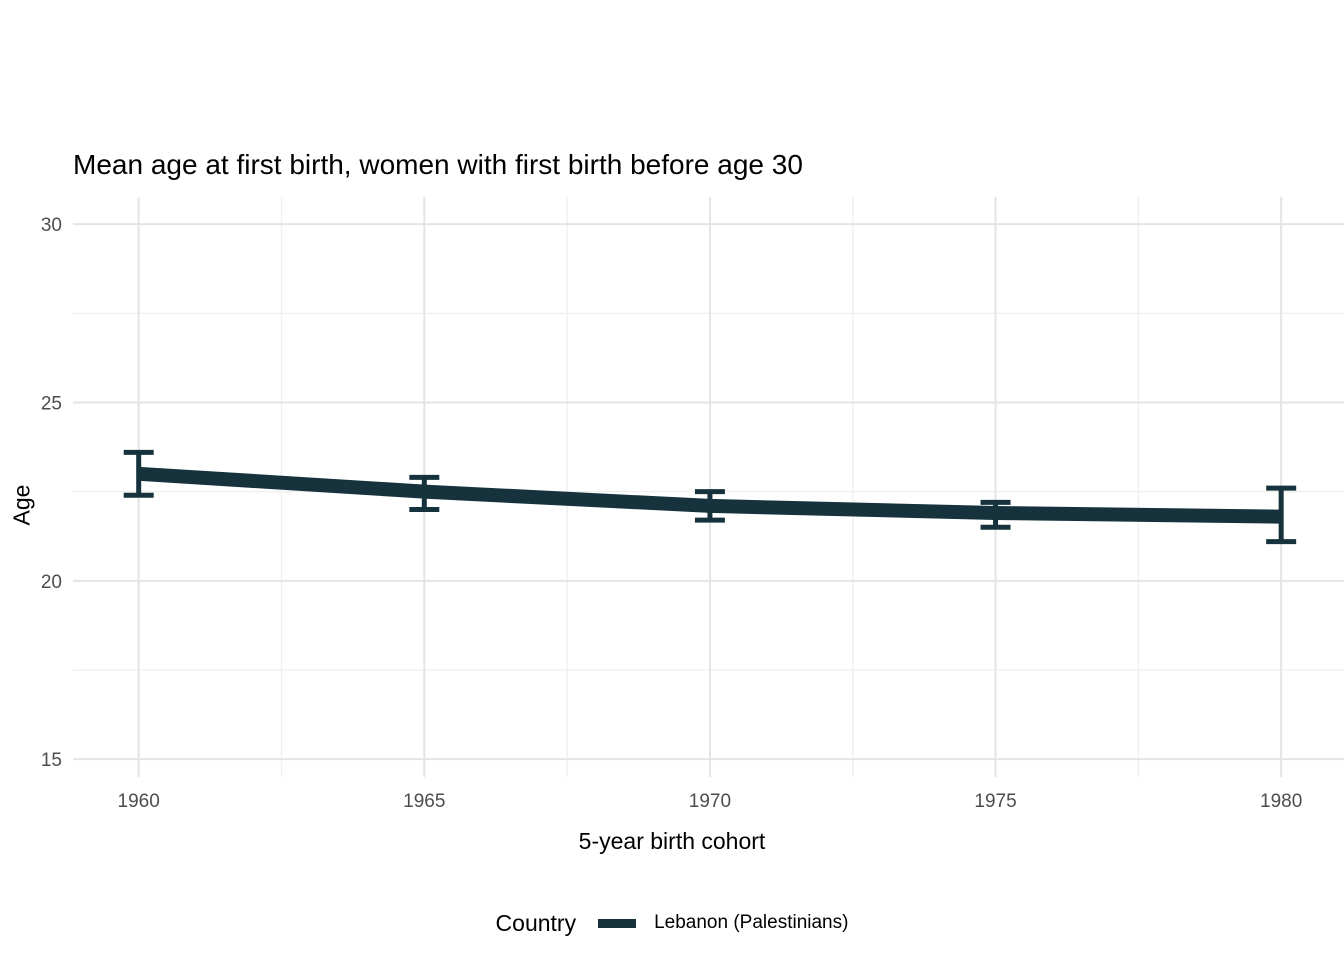  I want to click on x-tick-label: 1970, so click(710, 801).